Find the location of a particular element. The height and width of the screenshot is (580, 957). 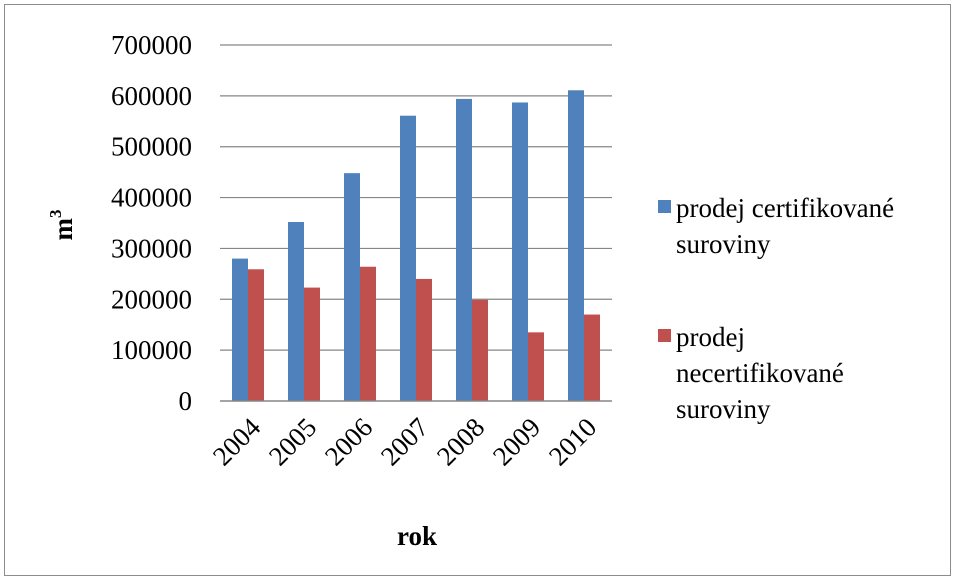

y-tick-label: 300000 is located at coordinates (151, 248).